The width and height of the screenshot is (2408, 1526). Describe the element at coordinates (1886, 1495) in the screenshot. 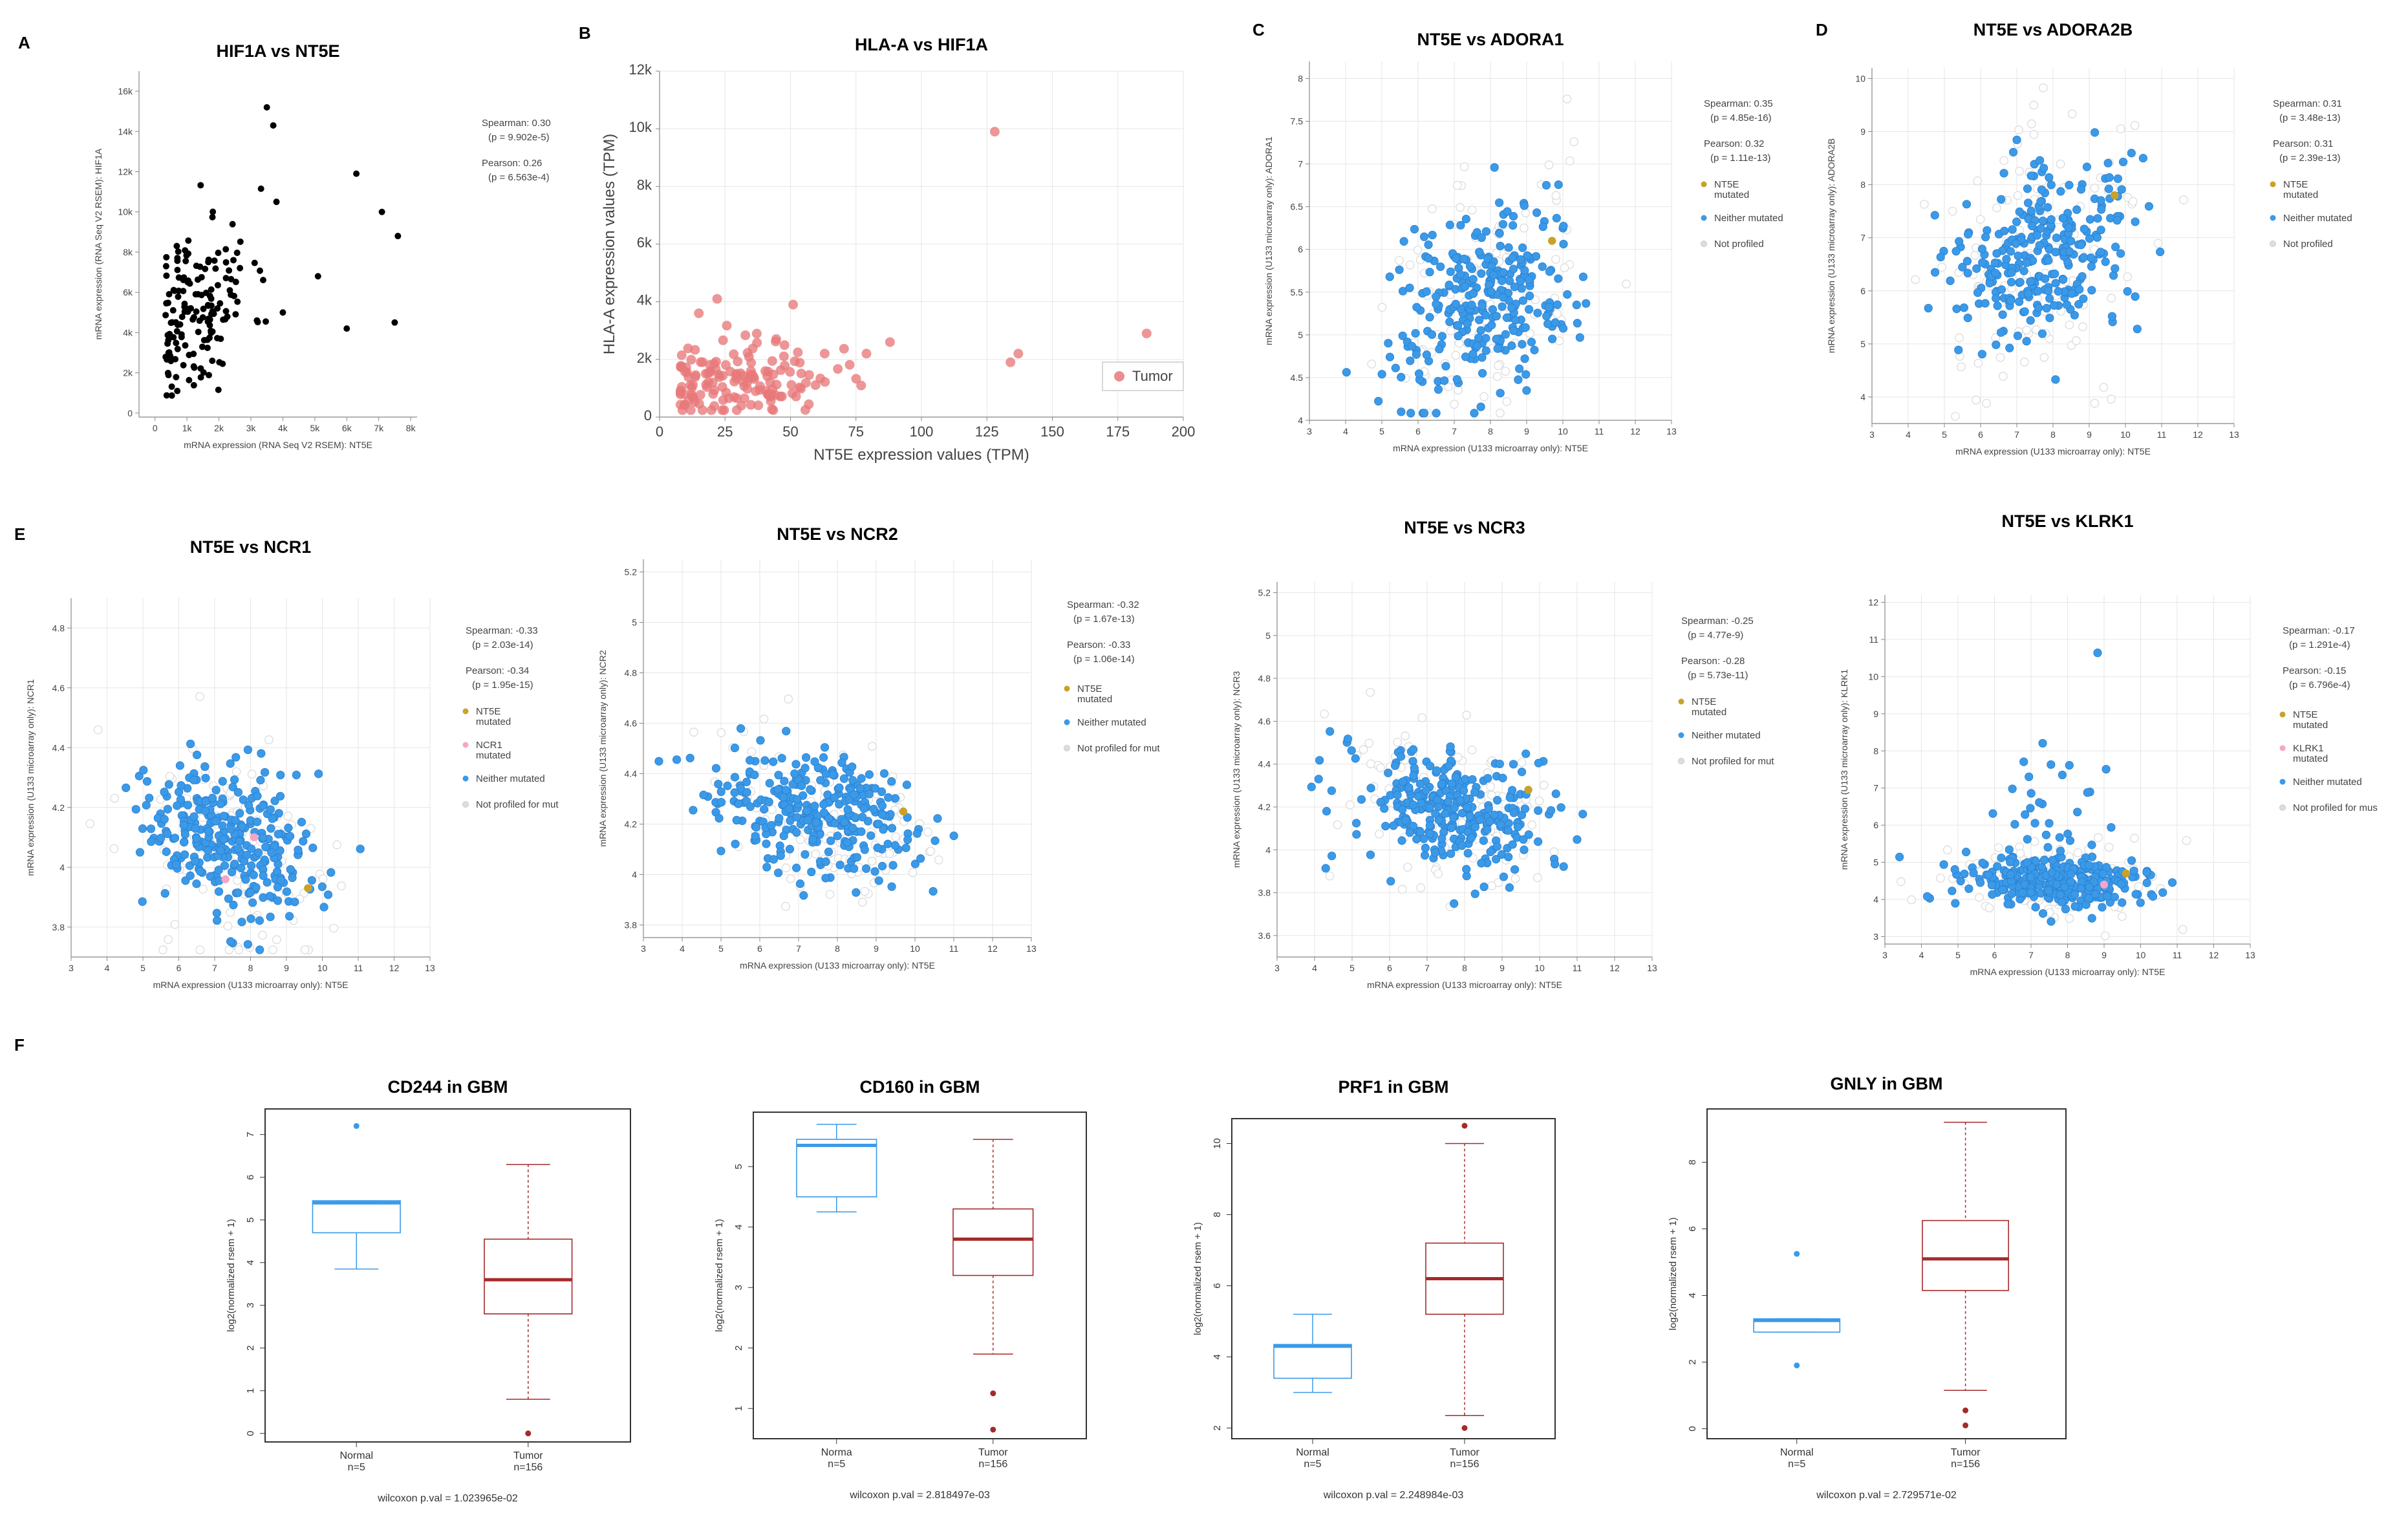

I see `wilcoxon-pval: wilcoxon p.val = 2.729571e-02` at that location.